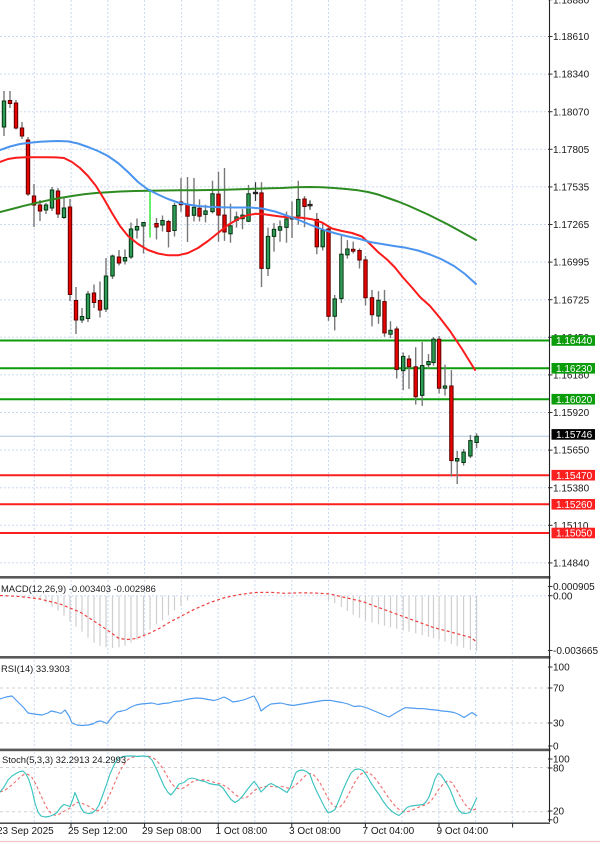 The image size is (600, 844). Describe the element at coordinates (389, 831) in the screenshot. I see `svg-text: 7 Oct 04:00` at that location.